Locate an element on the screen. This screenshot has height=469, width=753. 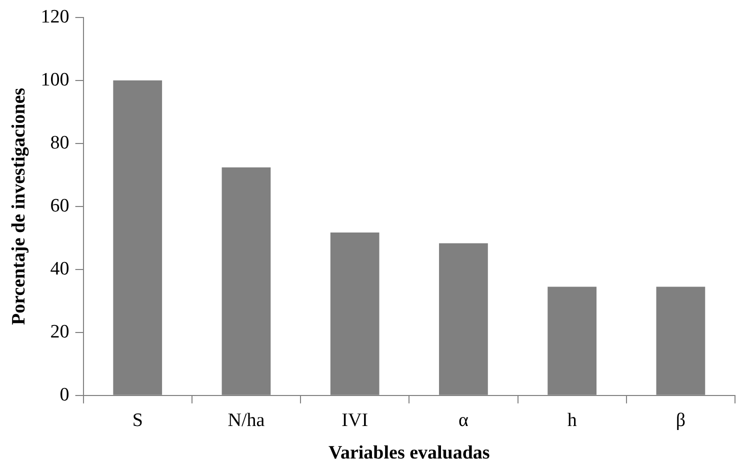
y-tick-label: 60 is located at coordinates (60, 205).